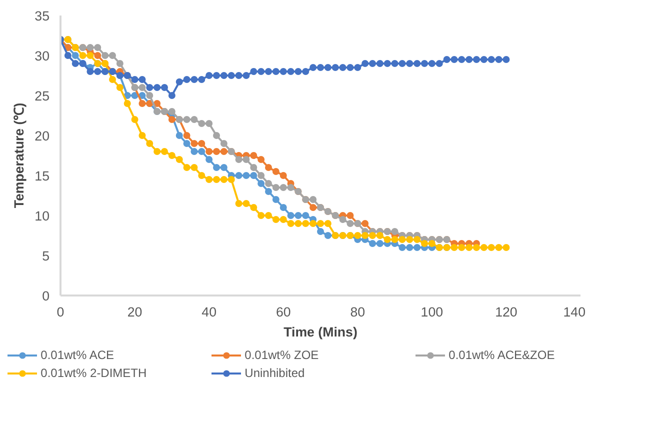  What do you see at coordinates (282, 355) in the screenshot?
I see `legend-label: 0.01wt% ZOE` at bounding box center [282, 355].